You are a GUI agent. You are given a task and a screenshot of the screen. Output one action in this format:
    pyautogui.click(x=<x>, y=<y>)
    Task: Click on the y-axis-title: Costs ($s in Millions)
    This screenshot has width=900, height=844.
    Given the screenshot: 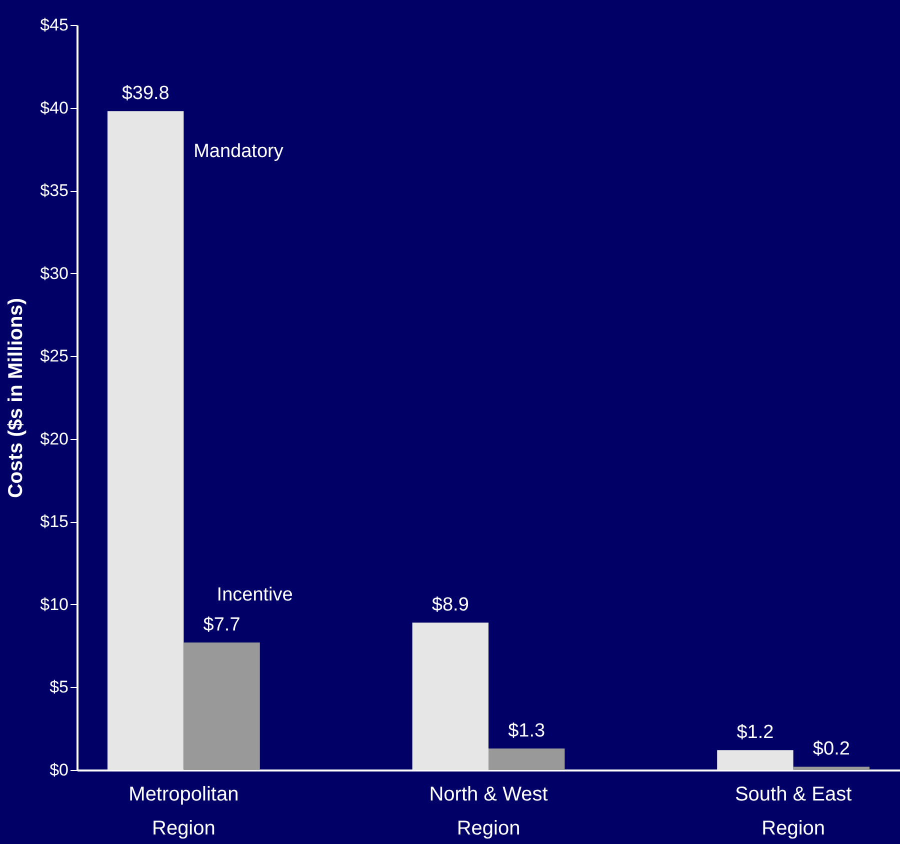 What is the action you would take?
    pyautogui.click(x=16, y=398)
    